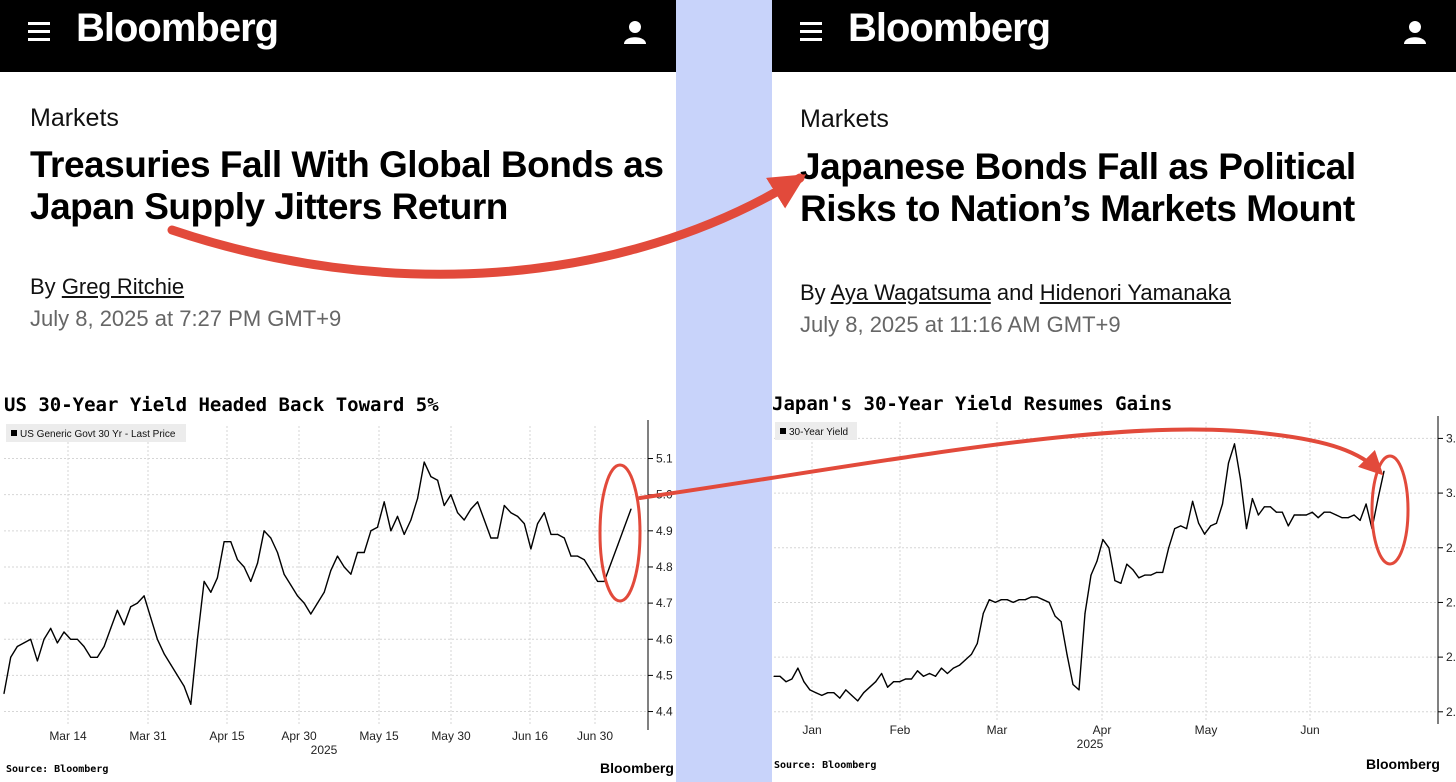 The height and width of the screenshot is (782, 1456). Describe the element at coordinates (664, 531) in the screenshot. I see `y-tick-label: 4.9` at that location.